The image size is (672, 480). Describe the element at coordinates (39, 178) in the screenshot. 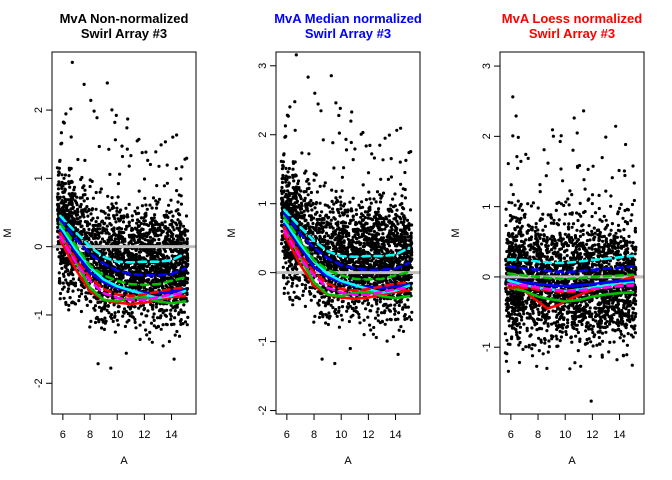

I see `y-tick-label: 1` at that location.